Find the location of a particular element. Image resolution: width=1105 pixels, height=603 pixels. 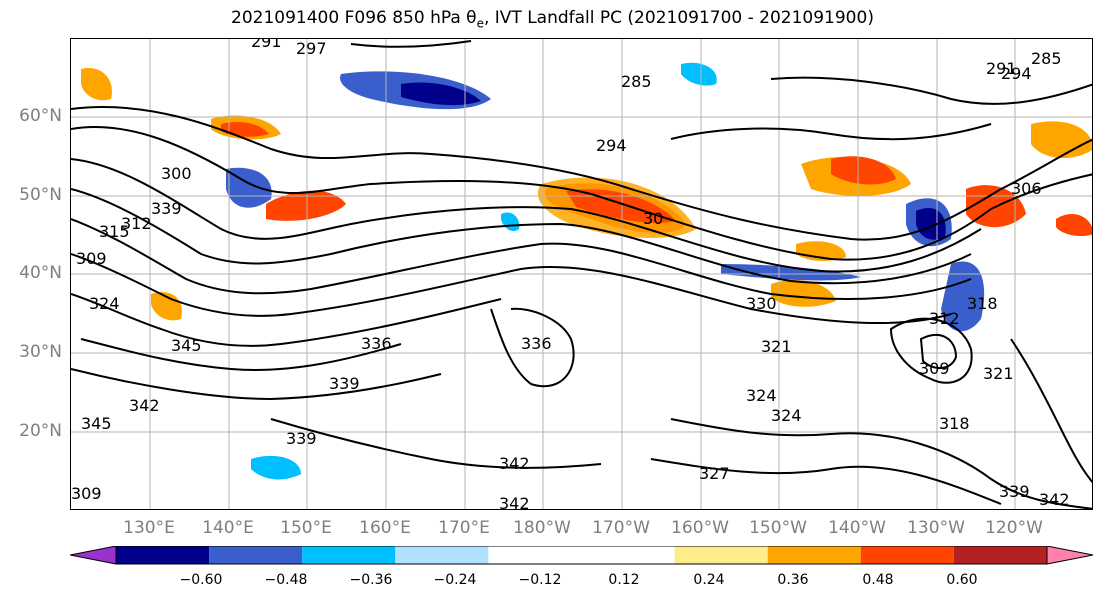

colorbar-border is located at coordinates (581, 555).